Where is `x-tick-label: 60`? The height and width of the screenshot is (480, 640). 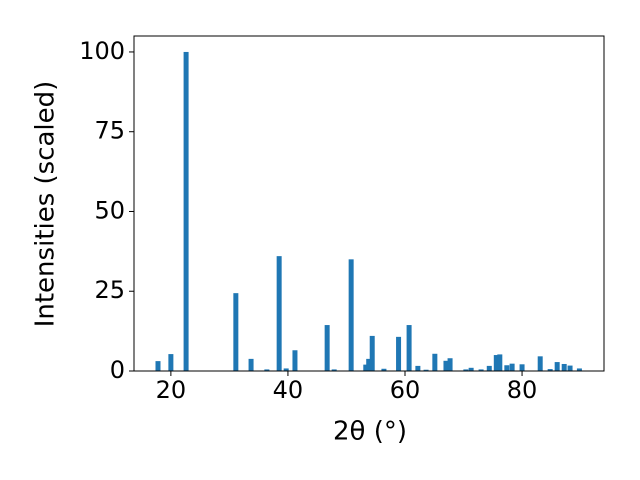
x-tick-label: 60 is located at coordinates (405, 390).